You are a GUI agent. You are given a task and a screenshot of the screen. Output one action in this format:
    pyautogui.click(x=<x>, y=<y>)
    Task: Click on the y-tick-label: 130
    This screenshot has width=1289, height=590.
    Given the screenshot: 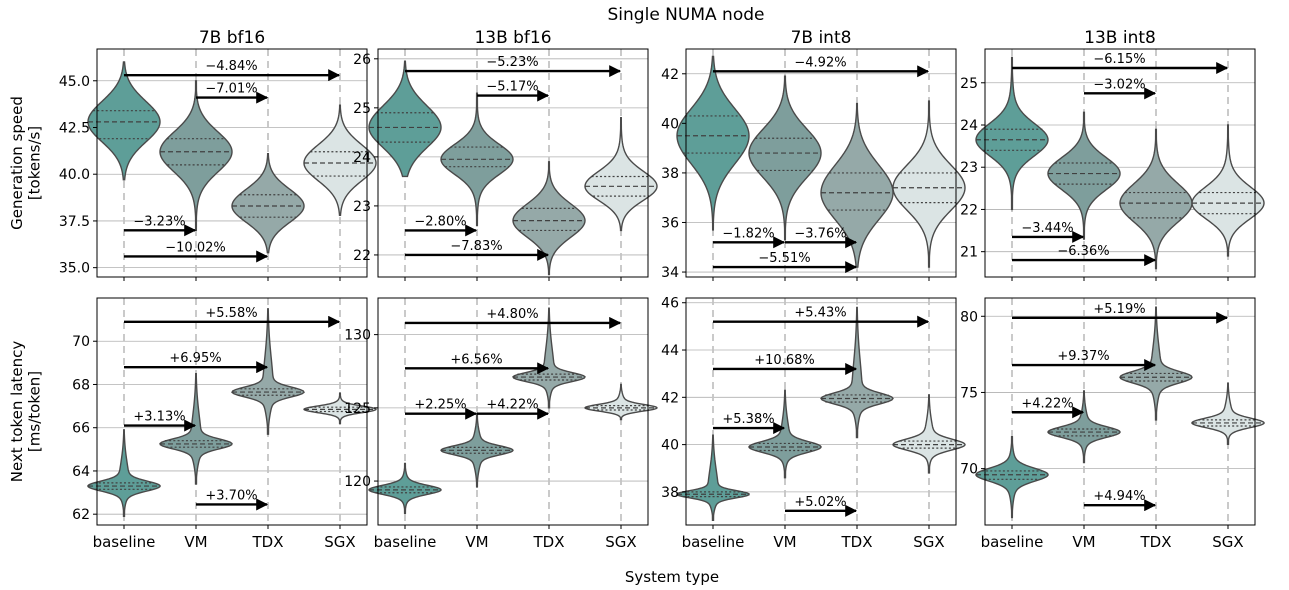 What is the action you would take?
    pyautogui.click(x=357, y=336)
    